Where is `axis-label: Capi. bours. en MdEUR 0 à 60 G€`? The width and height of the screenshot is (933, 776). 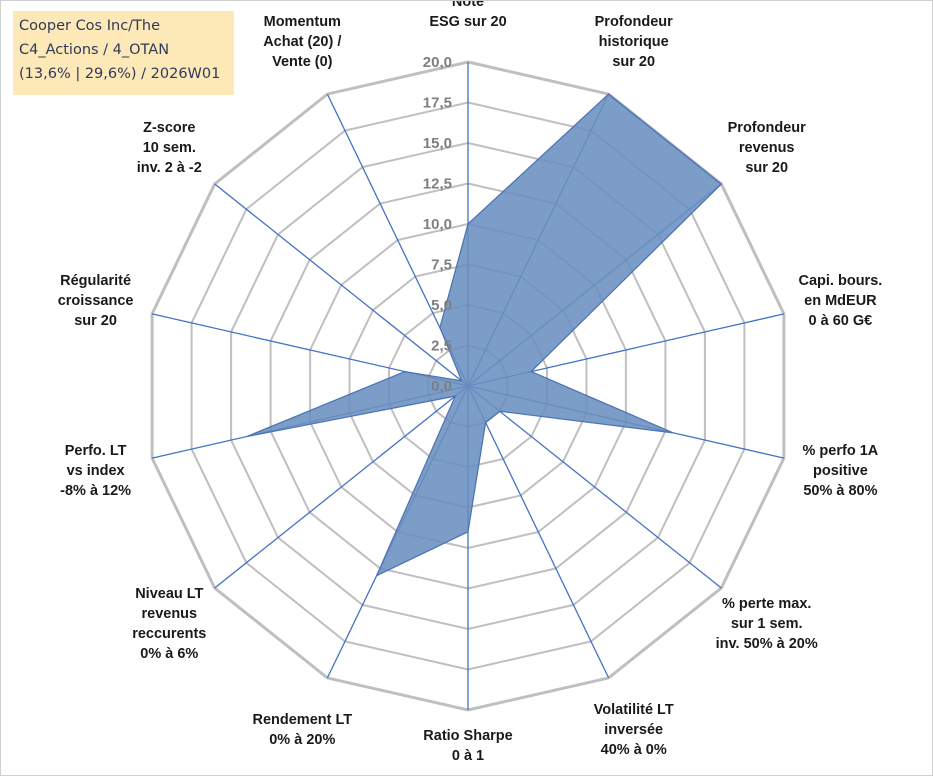
axis-label: Capi. bours. en MdEUR 0 à 60 G€ is located at coordinates (841, 301).